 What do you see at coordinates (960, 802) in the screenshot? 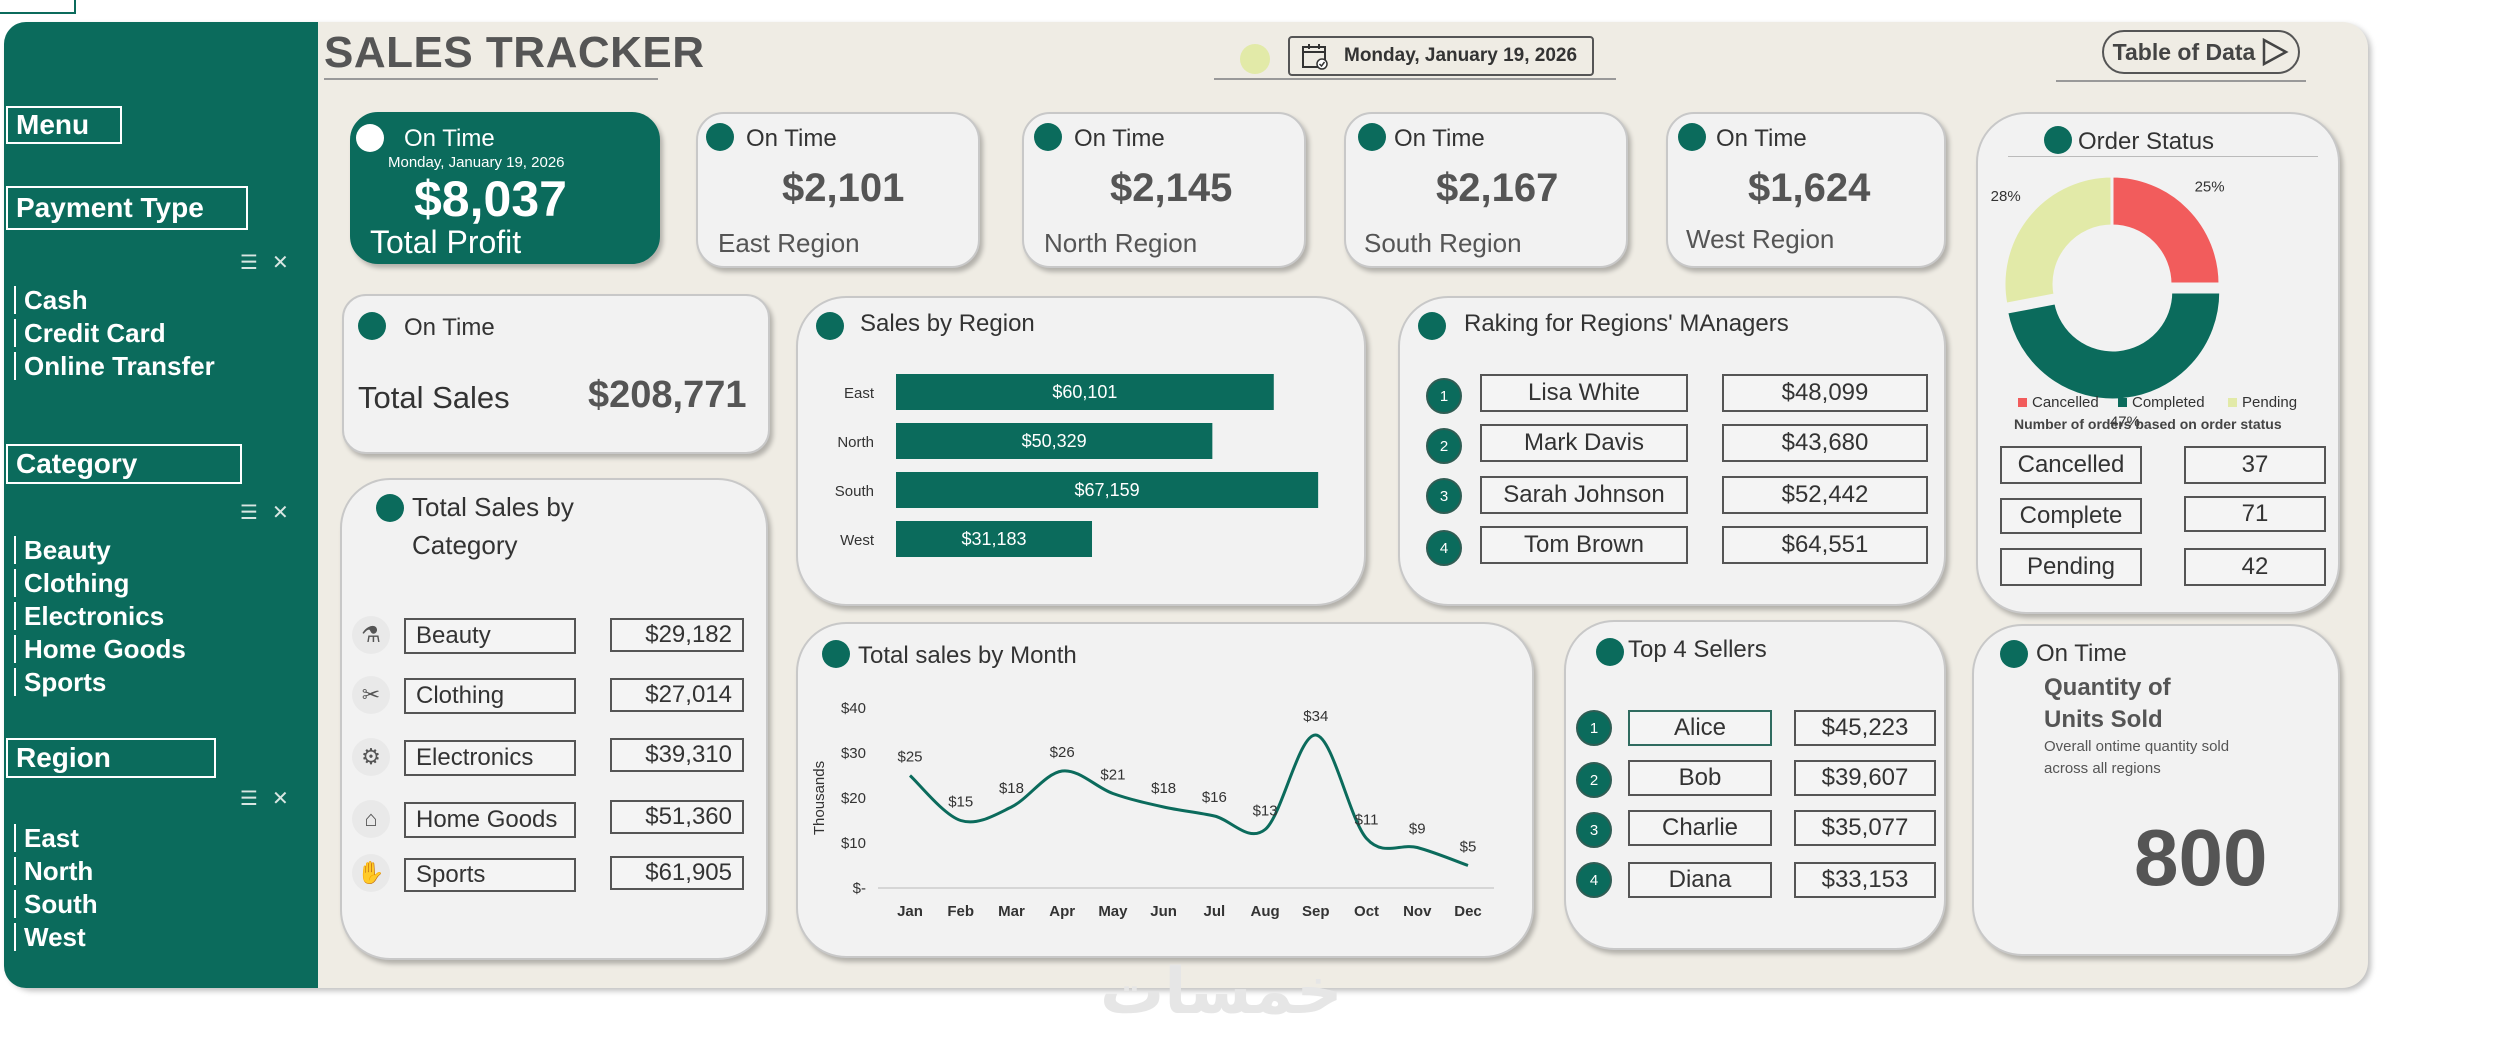
I see `month-data-label: $15` at bounding box center [960, 802].